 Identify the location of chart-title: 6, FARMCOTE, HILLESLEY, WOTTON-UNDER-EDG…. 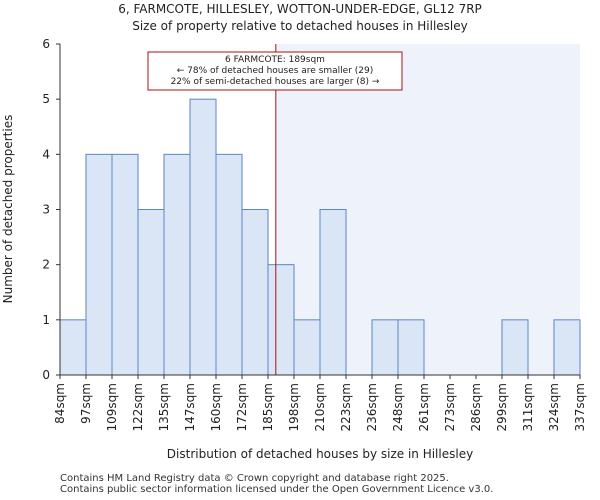
(300, 9).